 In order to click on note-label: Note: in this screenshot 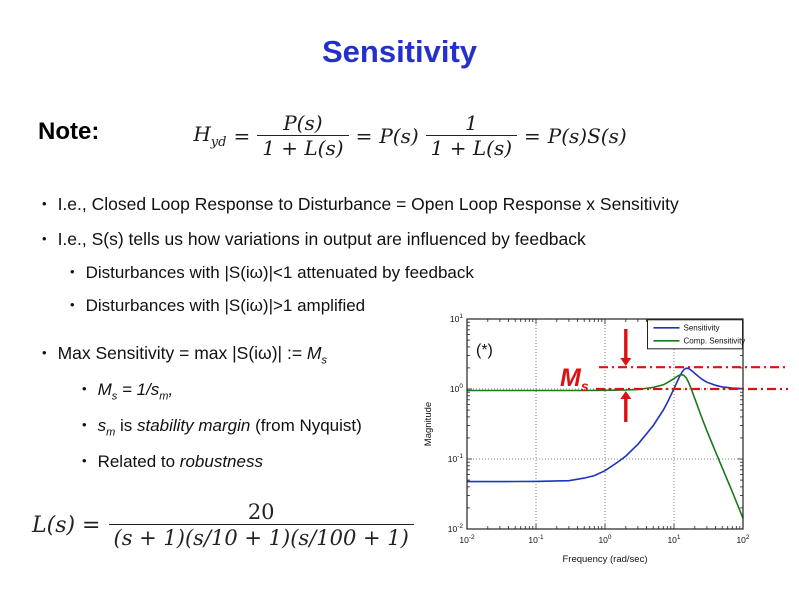, I will do `click(69, 131)`.